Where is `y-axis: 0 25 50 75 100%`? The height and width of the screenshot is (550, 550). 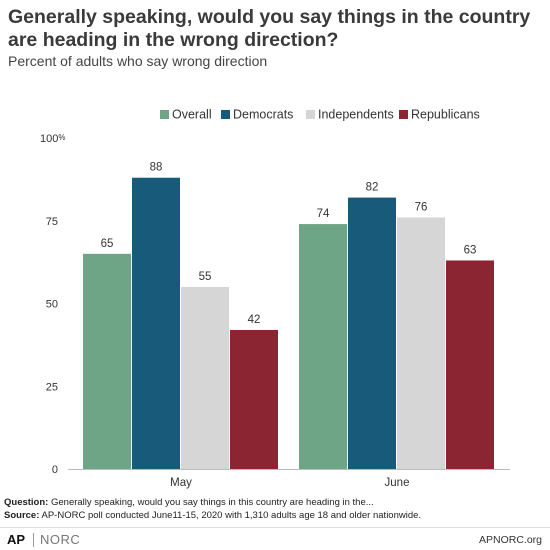
y-axis: 0 25 50 75 100% is located at coordinates (52, 304).